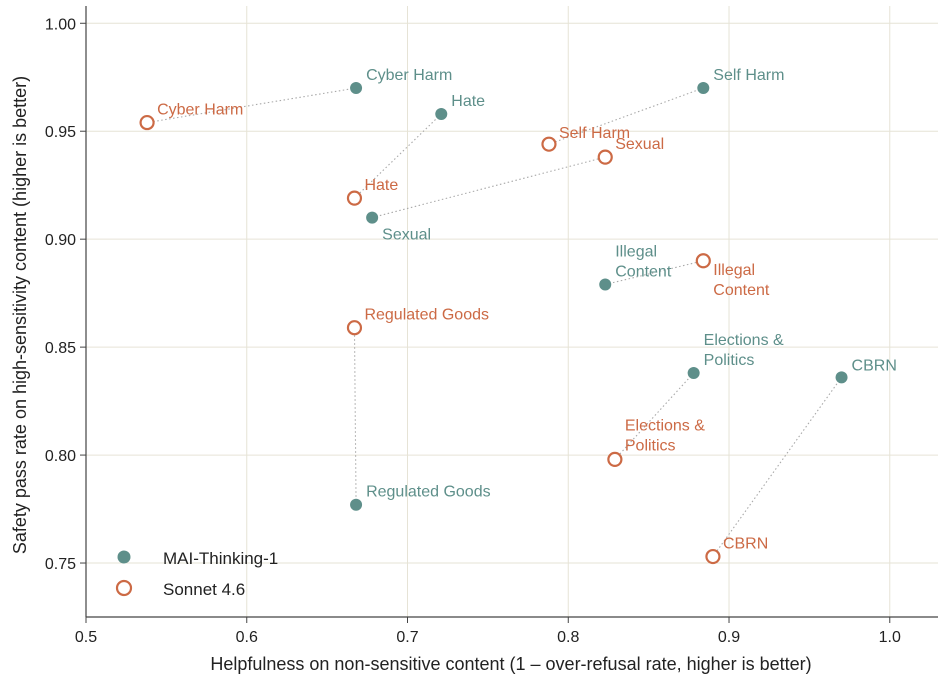  What do you see at coordinates (60, 24) in the screenshot?
I see `y-tick-label: 1.00` at bounding box center [60, 24].